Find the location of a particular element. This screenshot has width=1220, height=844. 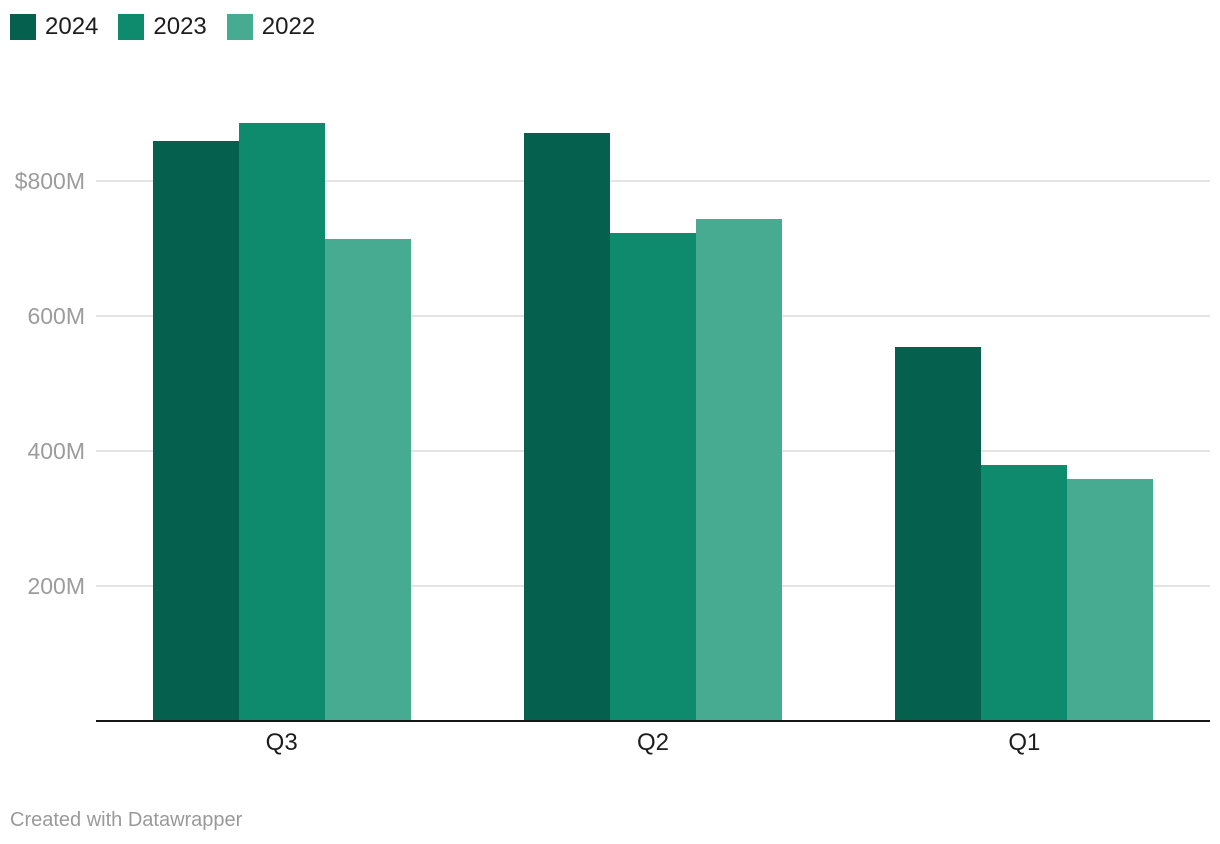

bar-group-q1 is located at coordinates (1024, 533).